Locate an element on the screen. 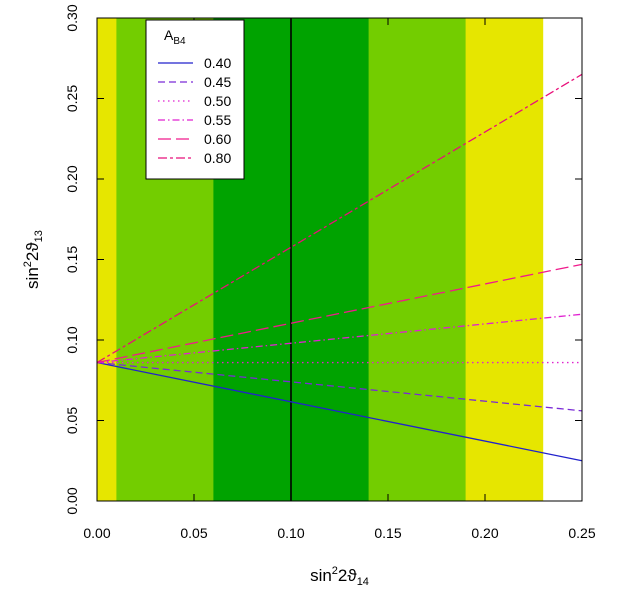 The image size is (627, 596). y-tick-label: 0.00 is located at coordinates (72, 500).